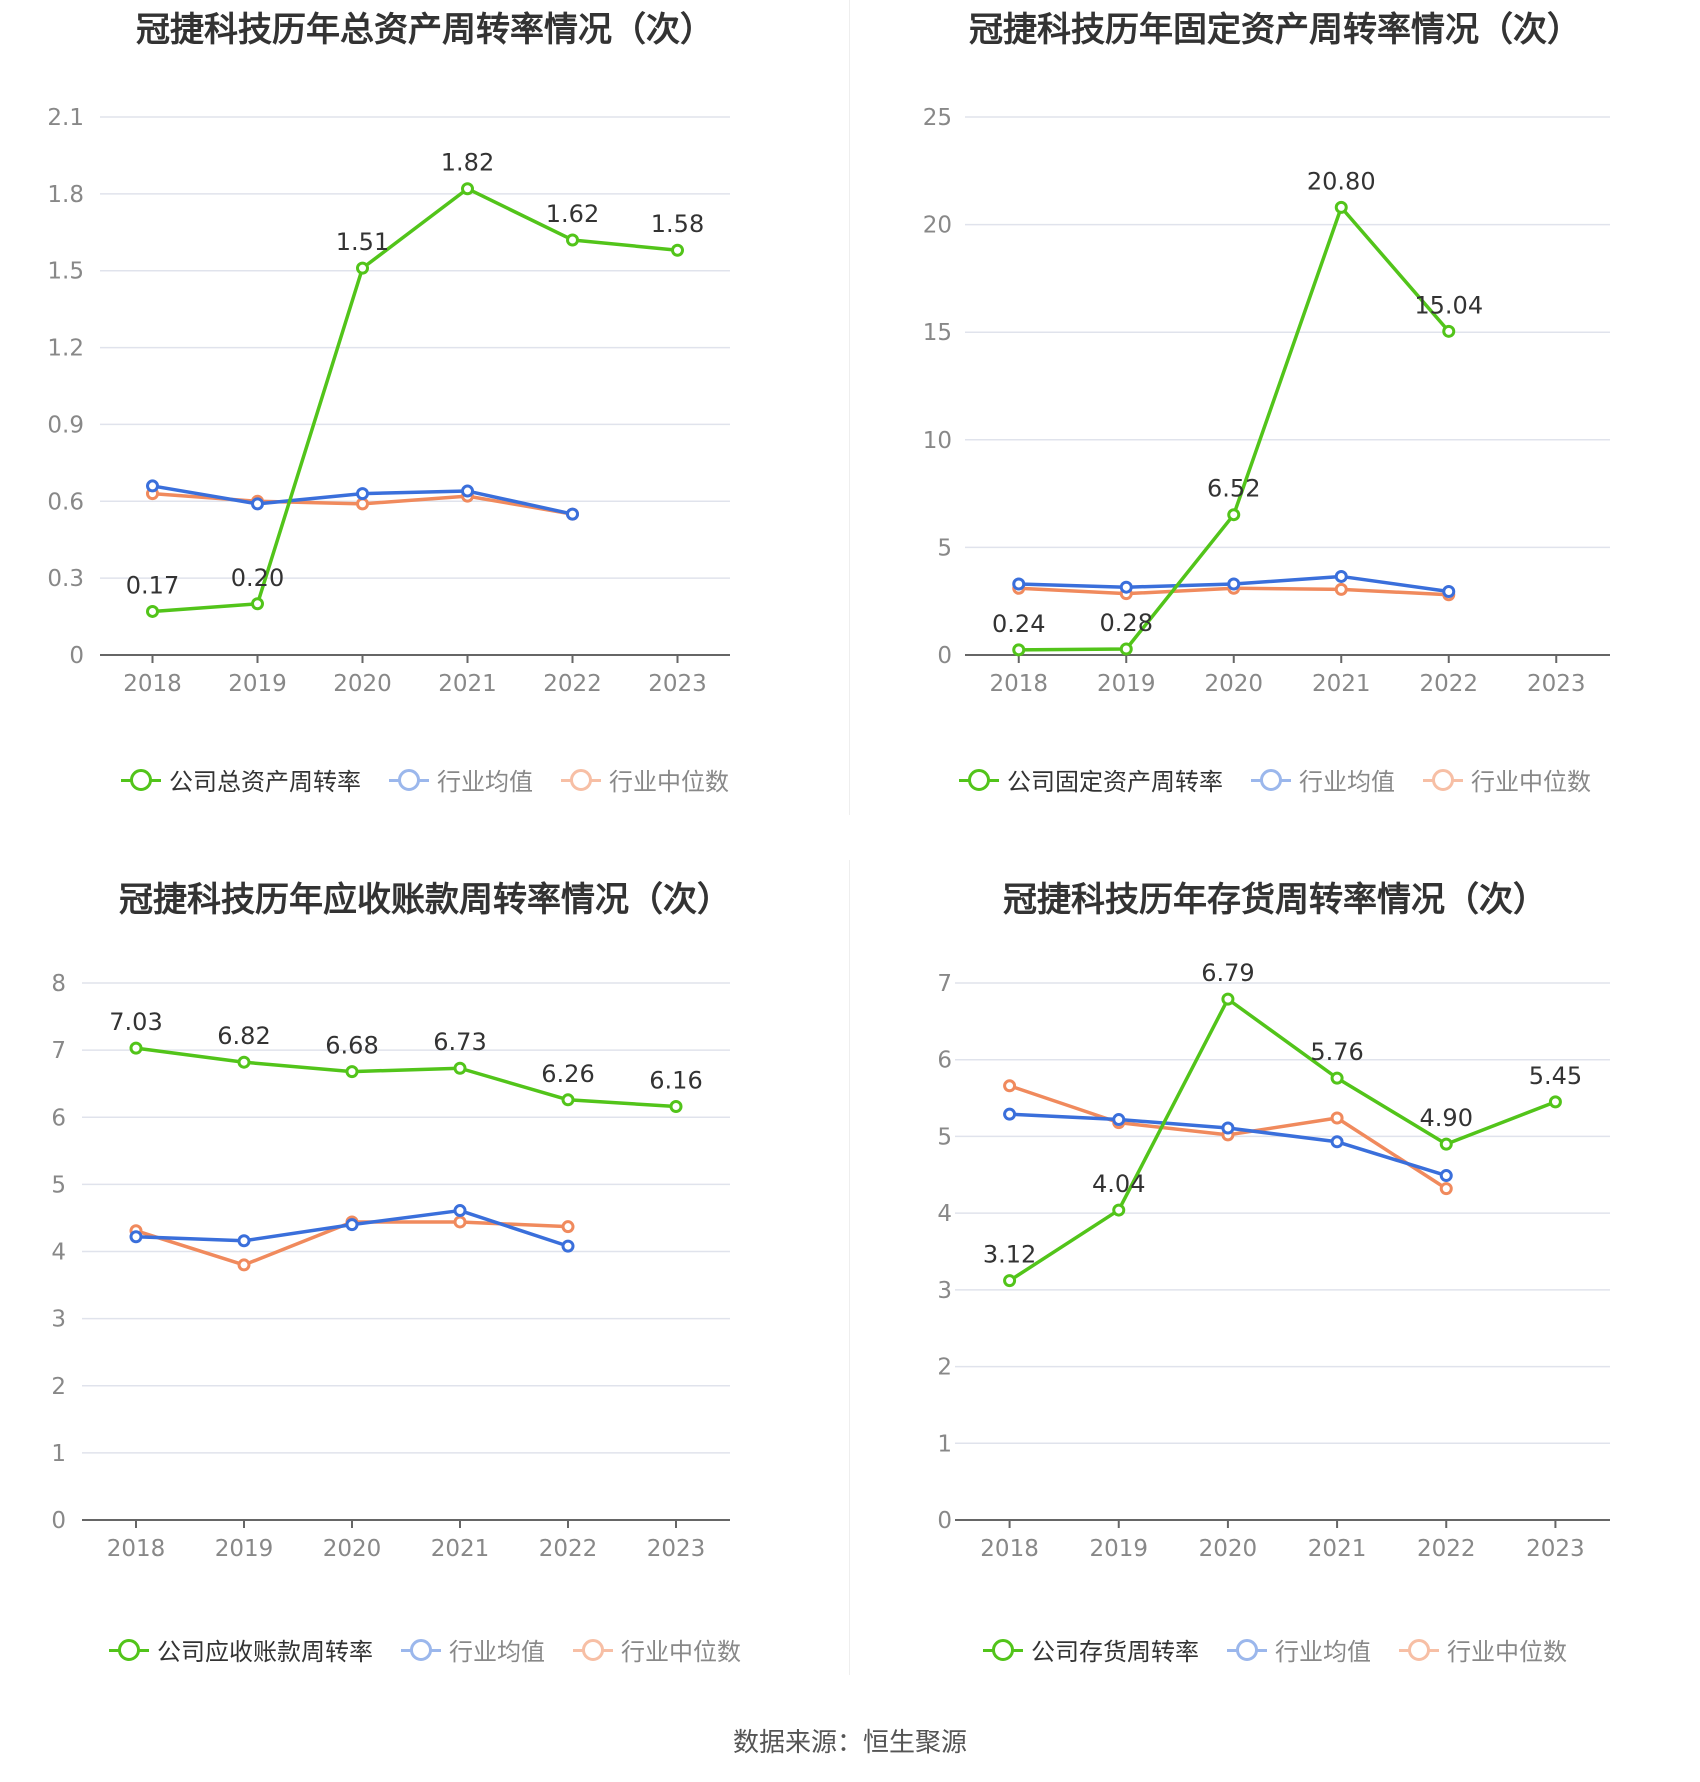 This screenshot has height=1782, width=1700. Describe the element at coordinates (467, 684) in the screenshot. I see `x-tick-label: 2021` at that location.